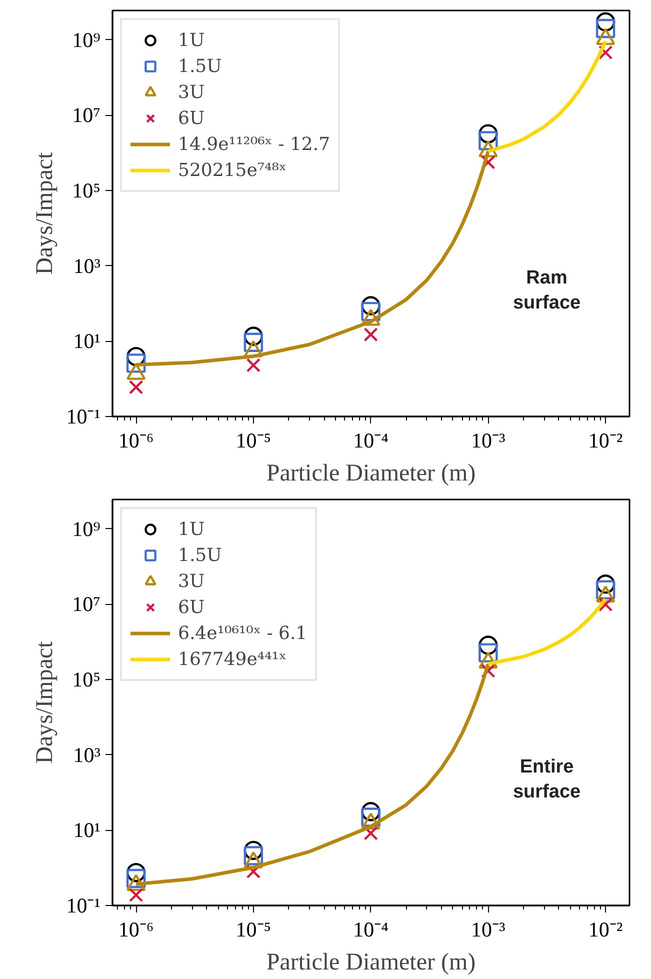  Describe the element at coordinates (232, 170) in the screenshot. I see `legend-label: 520215e⁷⁴⁸ˣ` at that location.